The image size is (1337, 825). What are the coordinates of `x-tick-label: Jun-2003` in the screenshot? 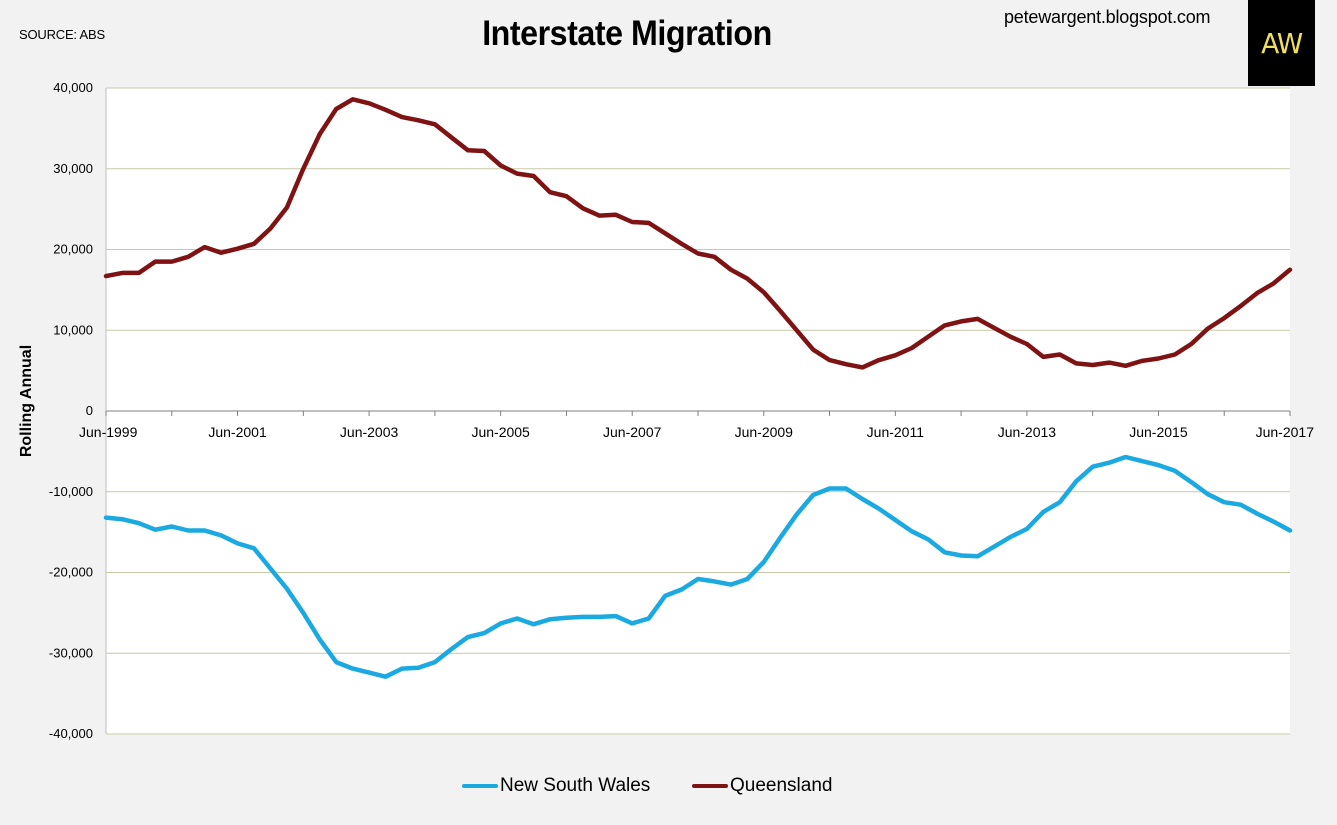 It's located at (369, 432).